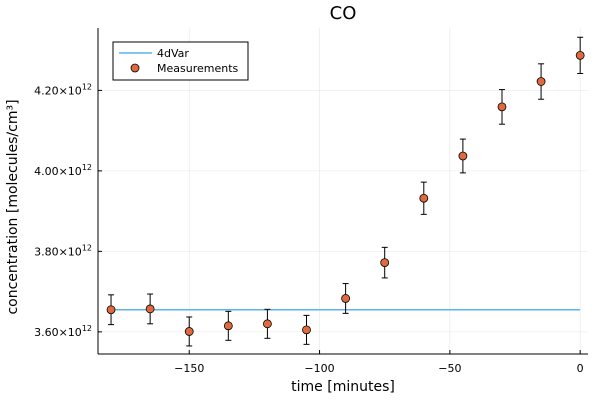 The width and height of the screenshot is (600, 400). Describe the element at coordinates (58, 171) in the screenshot. I see `y-tick-mantissa: 4.00×10` at that location.